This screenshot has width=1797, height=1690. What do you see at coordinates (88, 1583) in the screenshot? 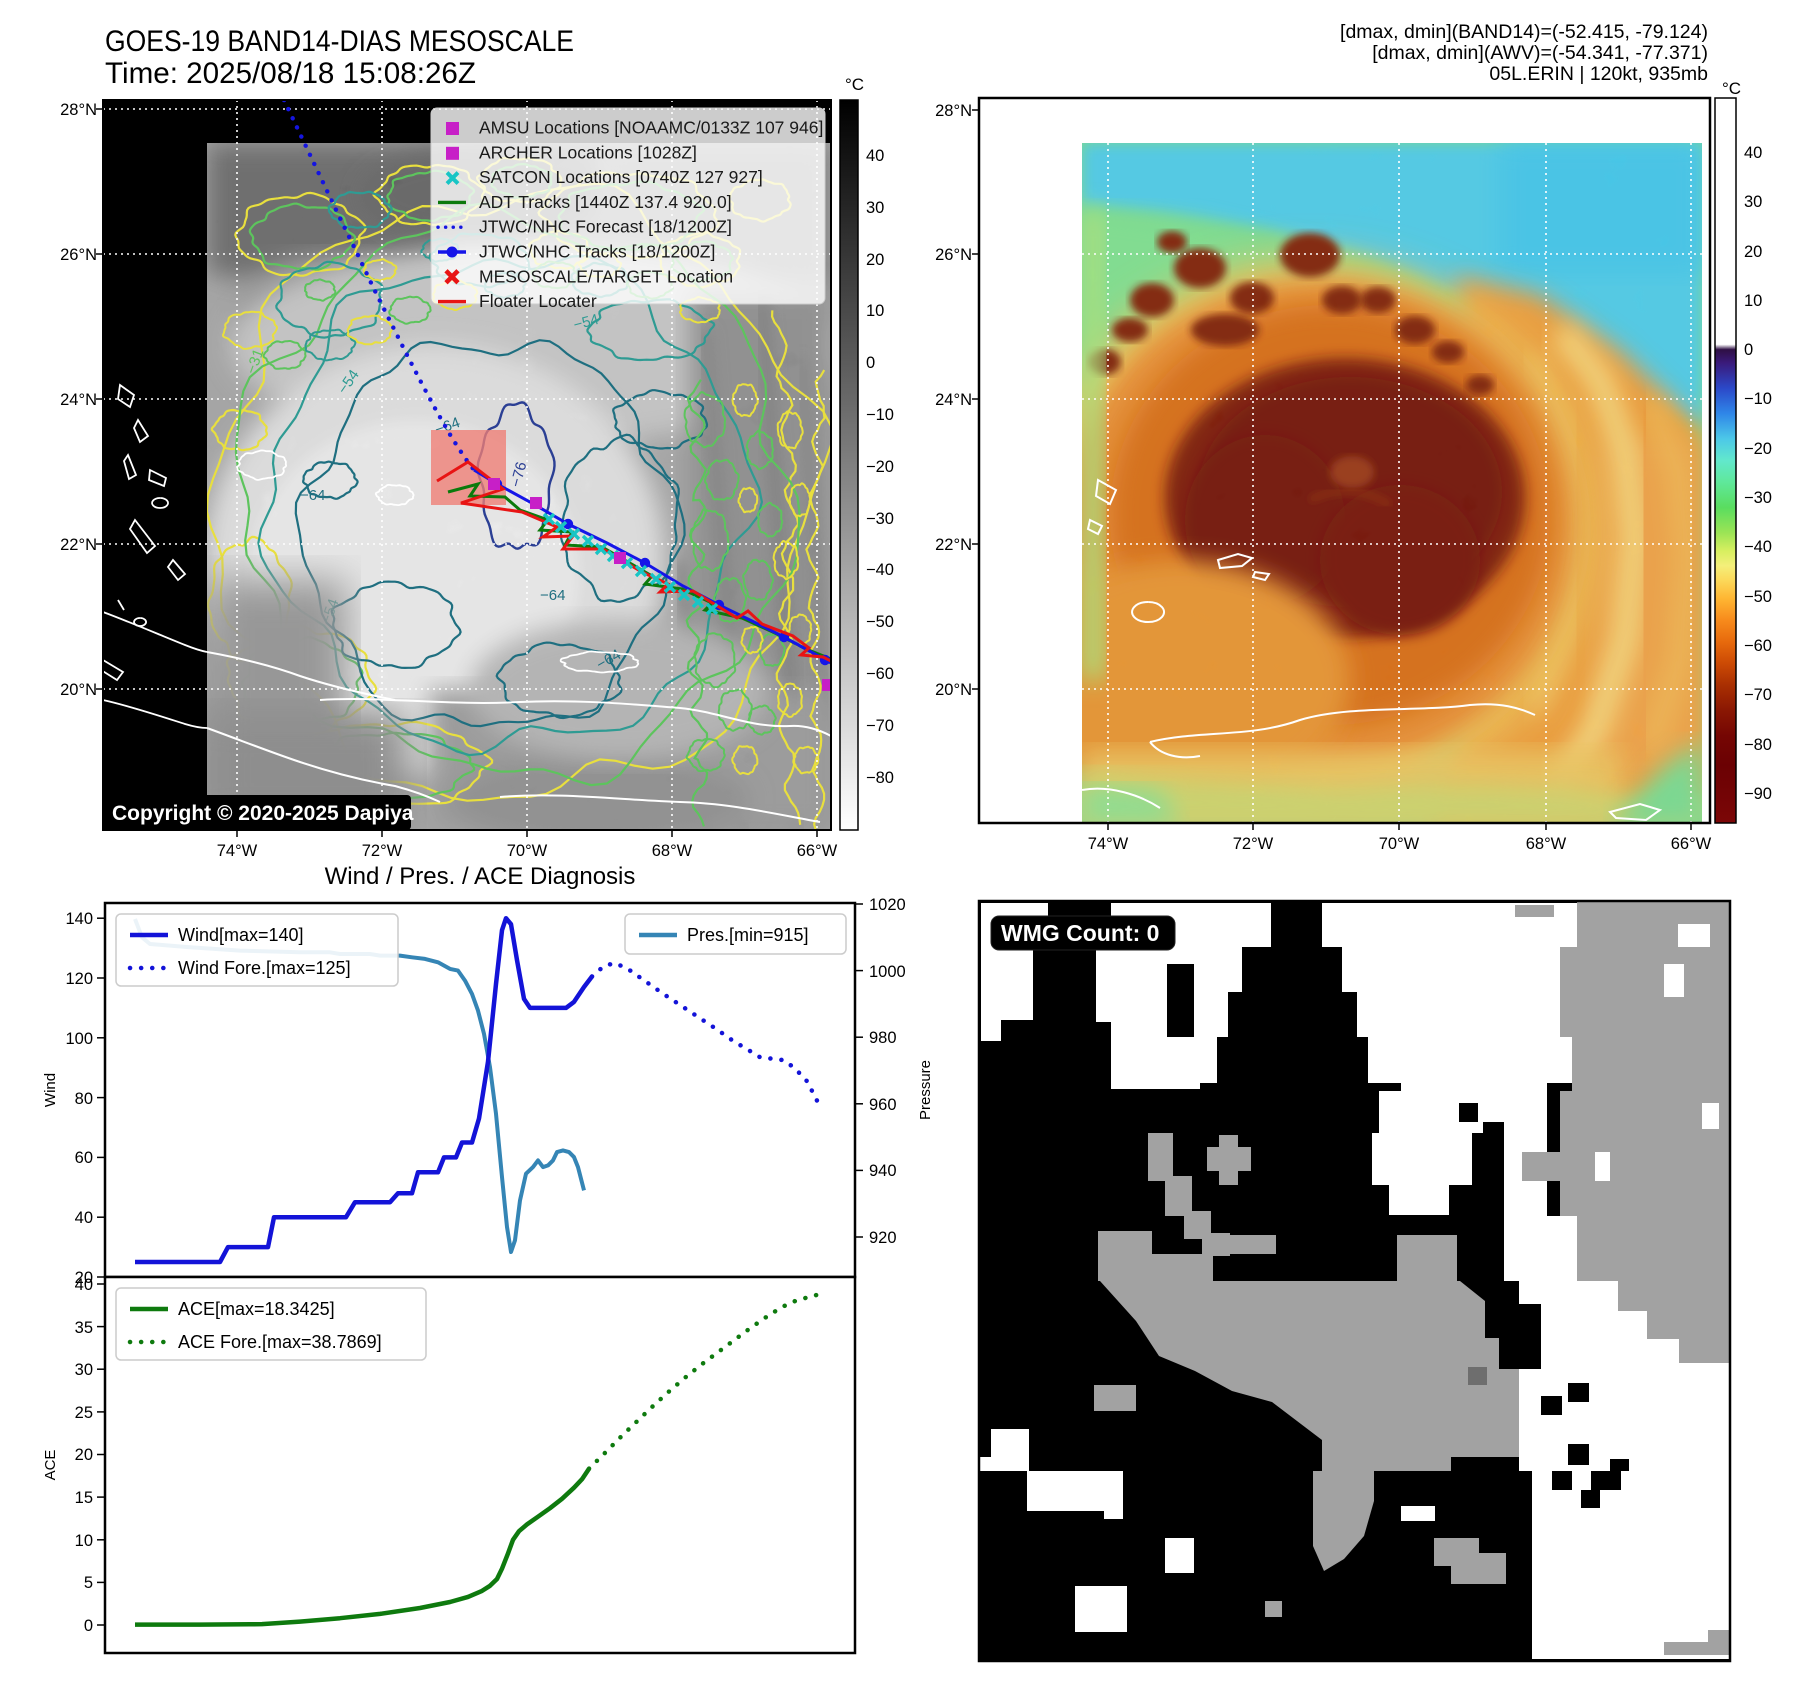
I see `svg-text: 5` at bounding box center [88, 1583].